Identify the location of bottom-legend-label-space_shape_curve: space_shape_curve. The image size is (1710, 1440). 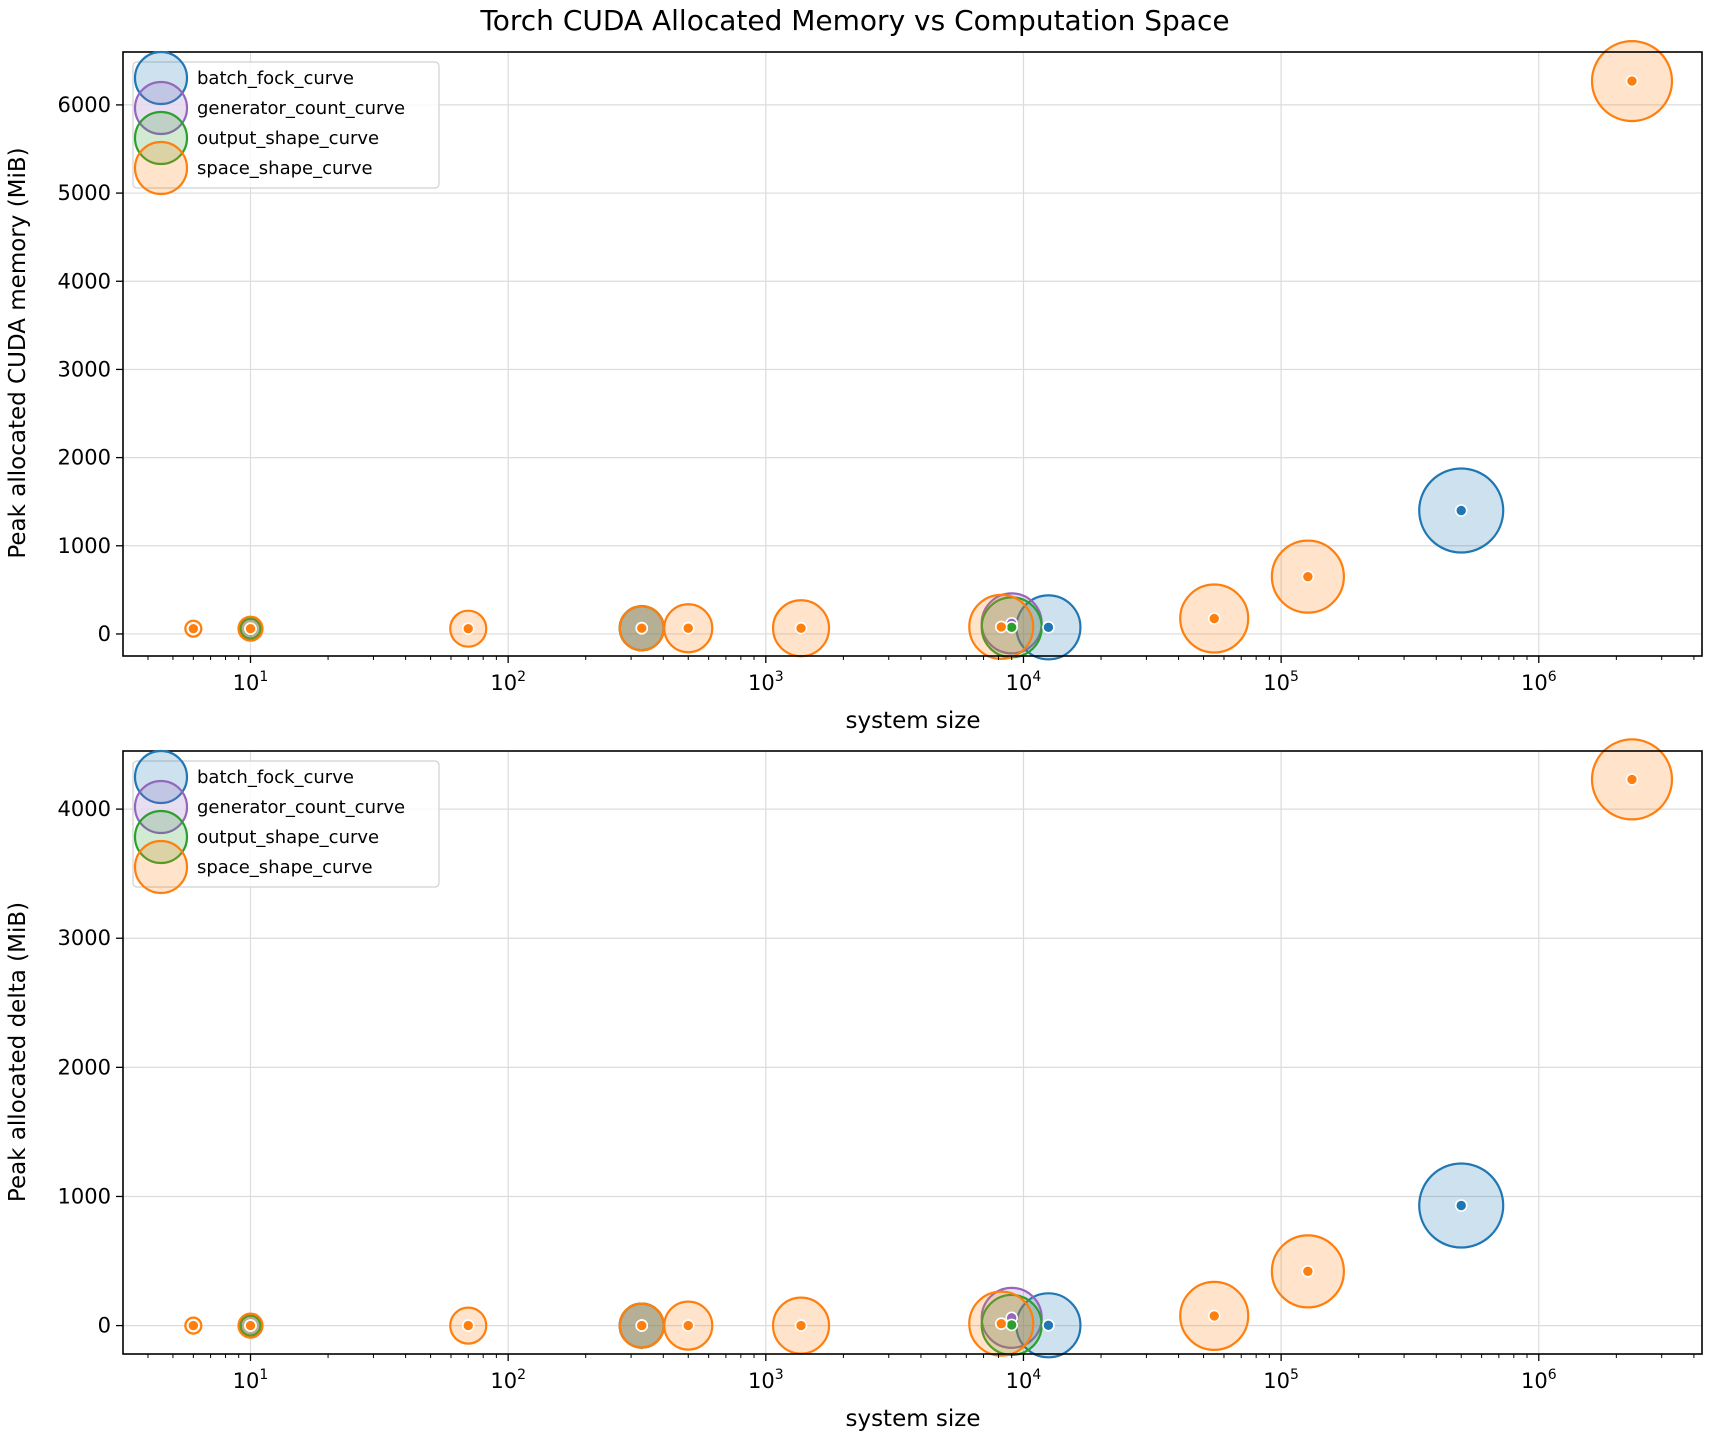
(285, 867).